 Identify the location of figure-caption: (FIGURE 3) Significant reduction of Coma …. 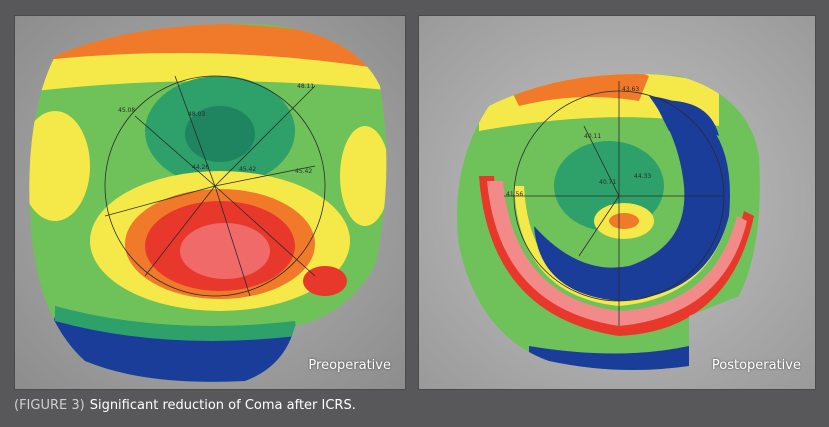
(185, 405).